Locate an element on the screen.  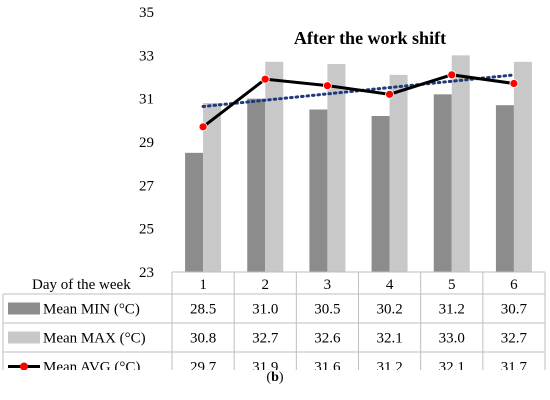
data-label: 31.7 is located at coordinates (514, 365).